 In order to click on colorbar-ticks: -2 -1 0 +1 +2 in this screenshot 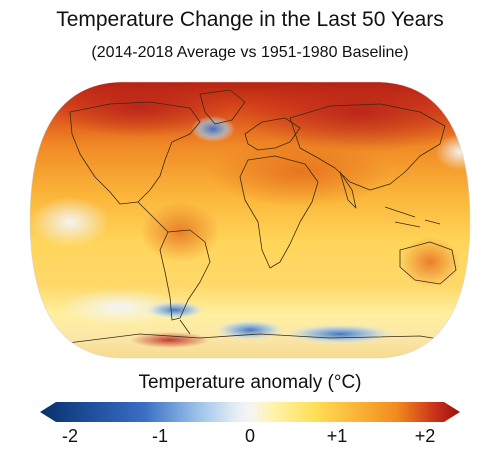, I will do `click(250, 438)`.